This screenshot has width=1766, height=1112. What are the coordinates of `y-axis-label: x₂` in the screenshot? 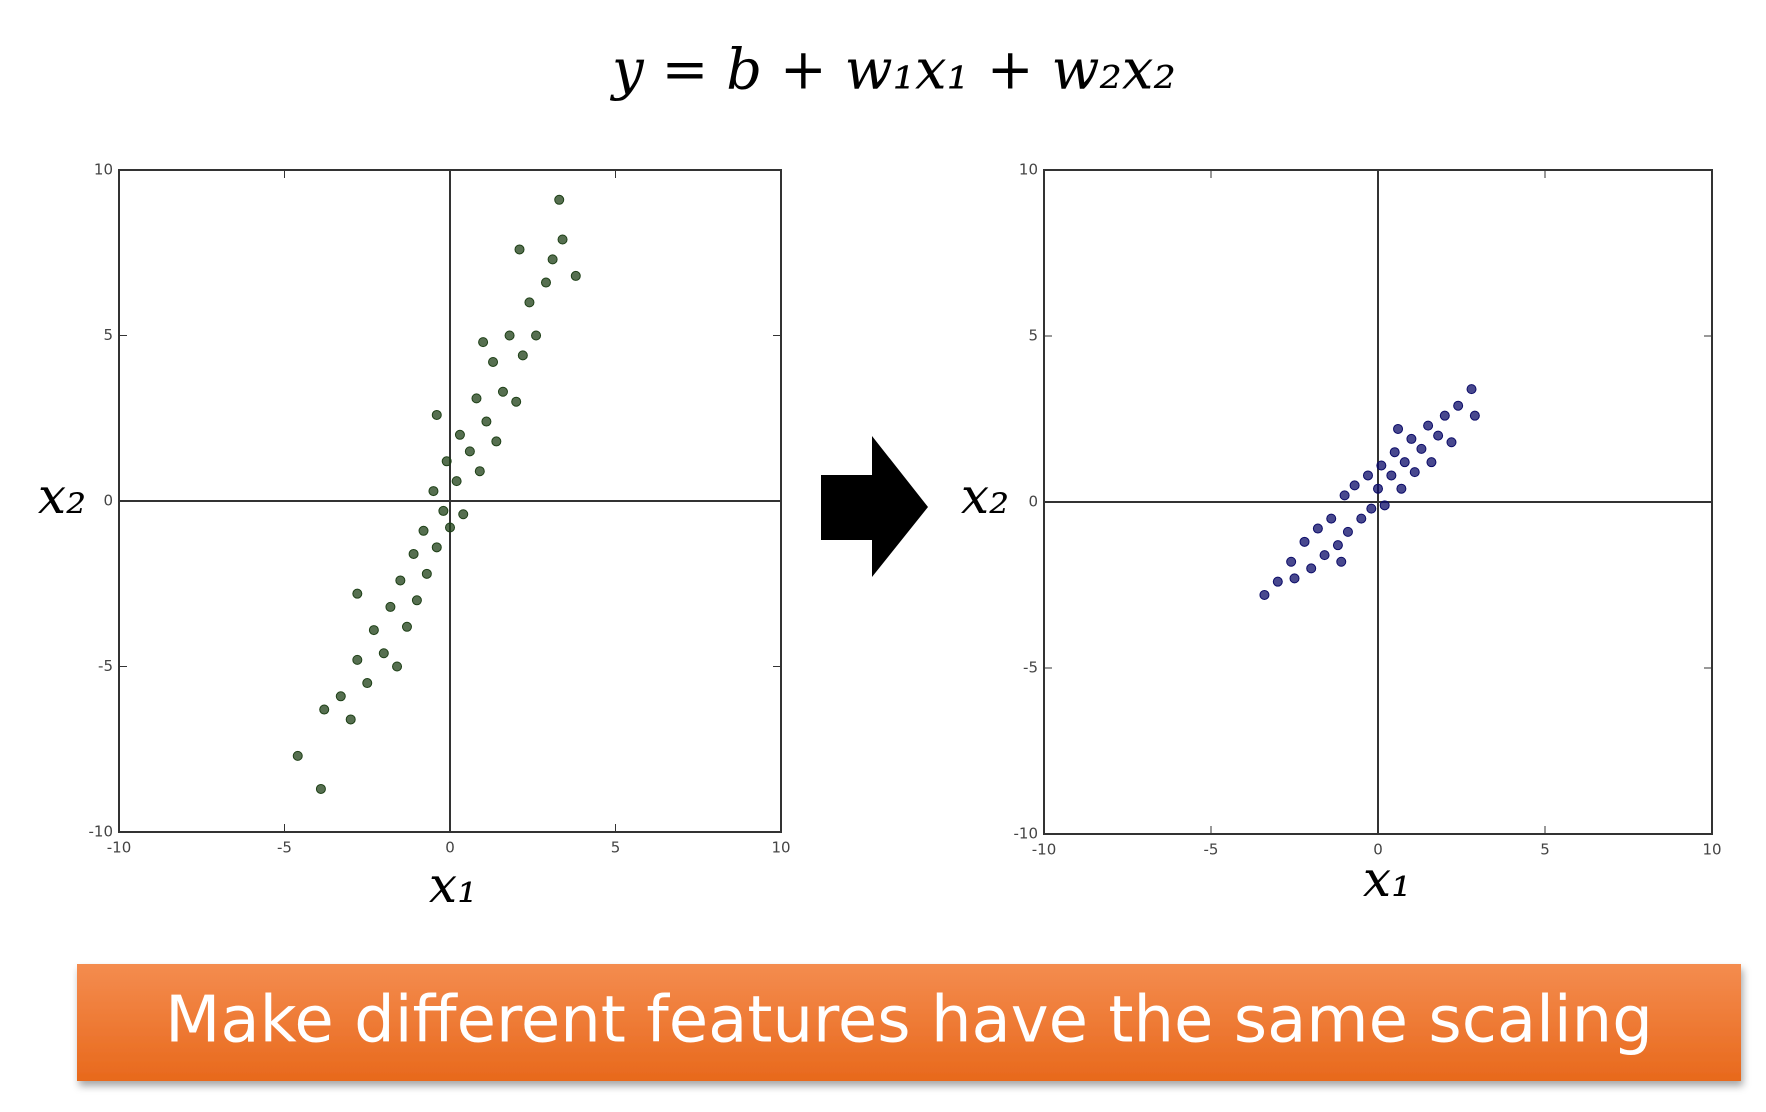 It's located at (62, 496).